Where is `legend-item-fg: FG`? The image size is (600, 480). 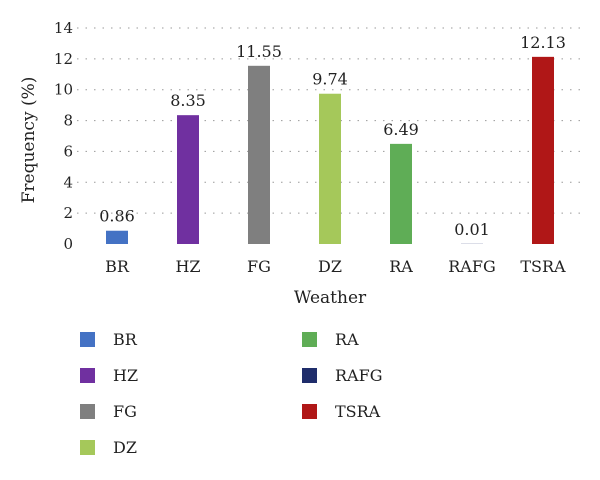
legend-item-fg: FG is located at coordinates (108, 411).